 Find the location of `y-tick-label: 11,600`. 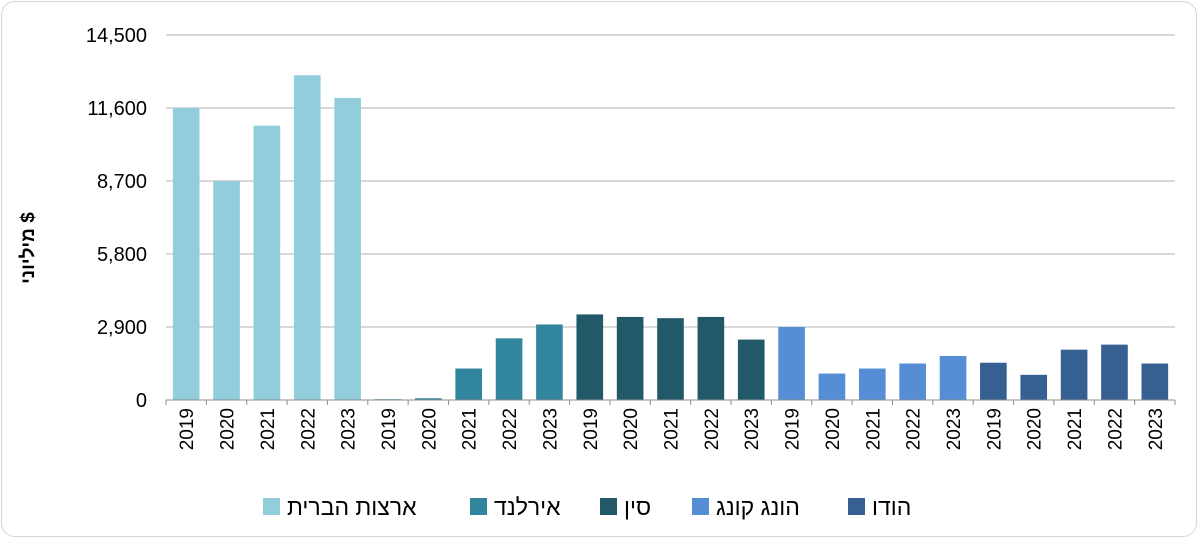

y-tick-label: 11,600 is located at coordinates (117, 109).